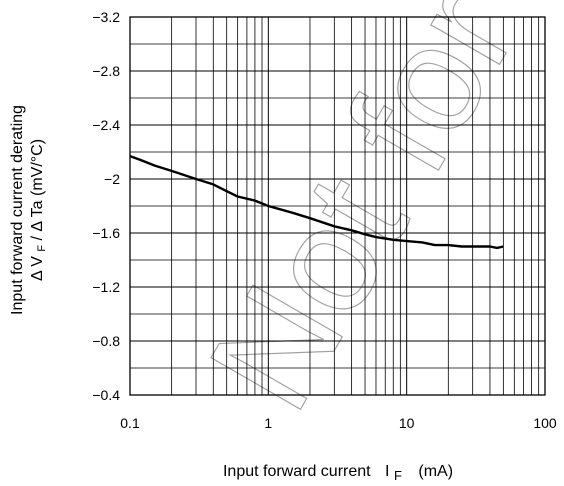 The width and height of the screenshot is (564, 486). I want to click on x-tick-label: 1, so click(268, 423).